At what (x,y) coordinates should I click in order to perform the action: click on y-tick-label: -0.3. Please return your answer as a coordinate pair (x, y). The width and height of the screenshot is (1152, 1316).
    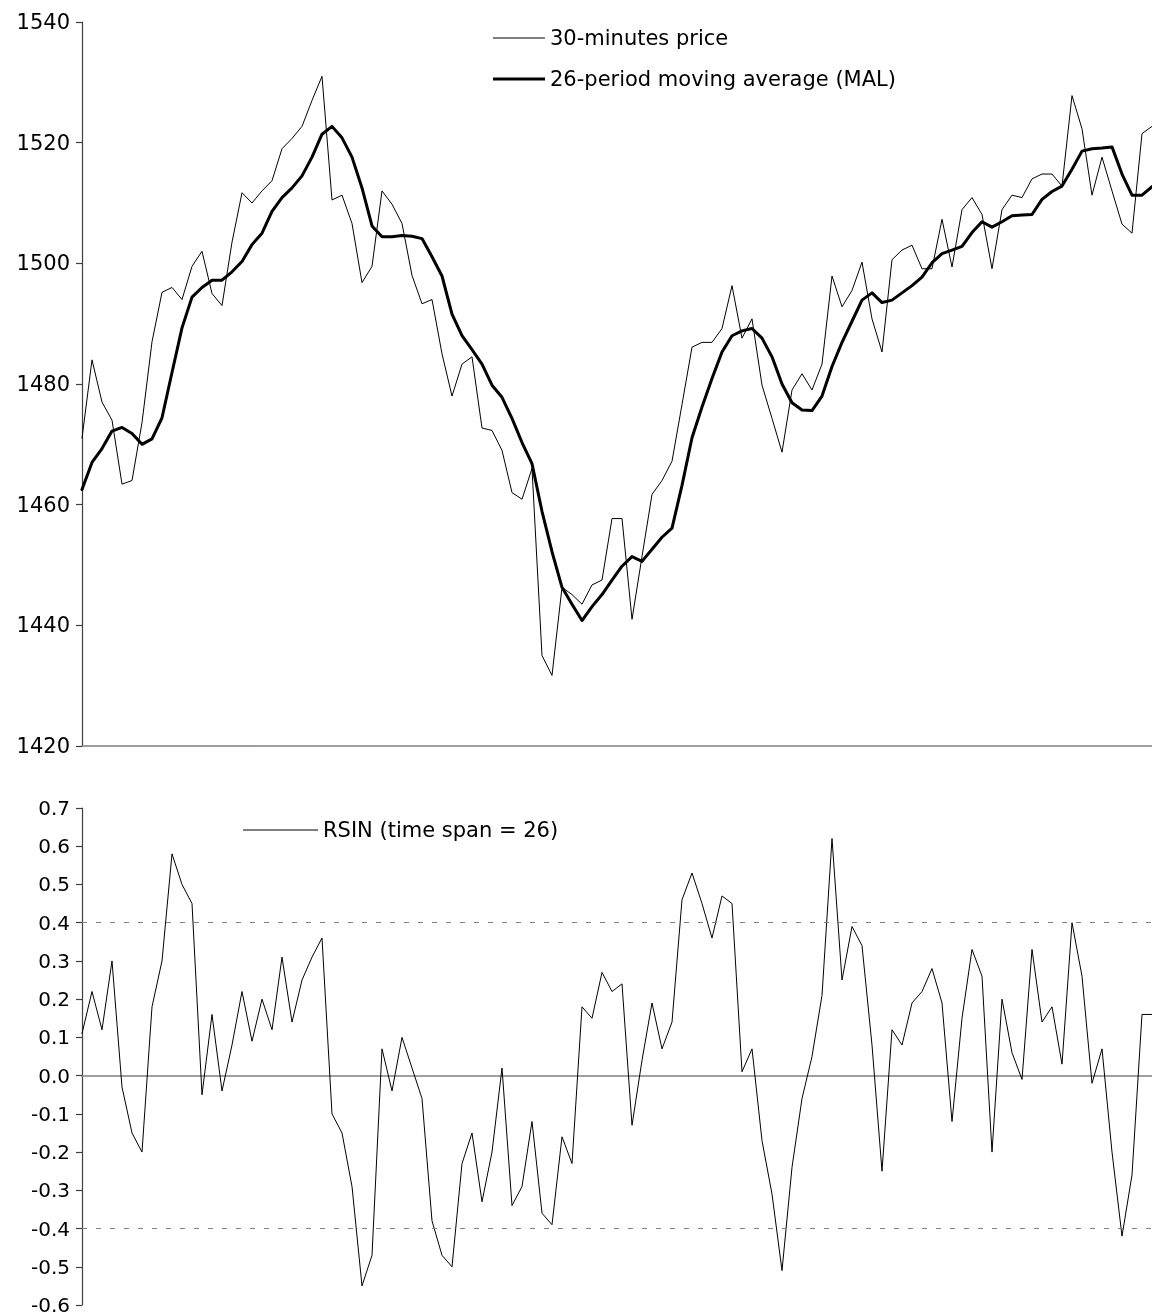
    Looking at the image, I should click on (50, 1190).